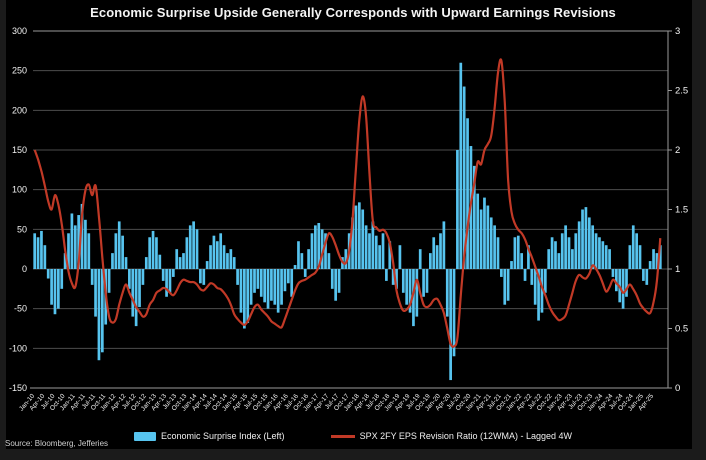 This screenshot has height=460, width=706. What do you see at coordinates (677, 31) in the screenshot?
I see `svg-text: 3` at bounding box center [677, 31].